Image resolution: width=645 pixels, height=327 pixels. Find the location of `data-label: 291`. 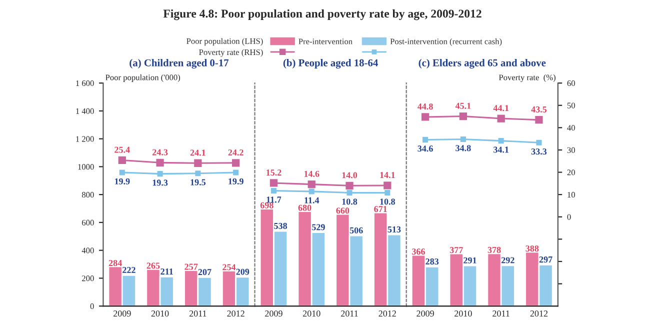

data-label: 291 is located at coordinates (470, 260).